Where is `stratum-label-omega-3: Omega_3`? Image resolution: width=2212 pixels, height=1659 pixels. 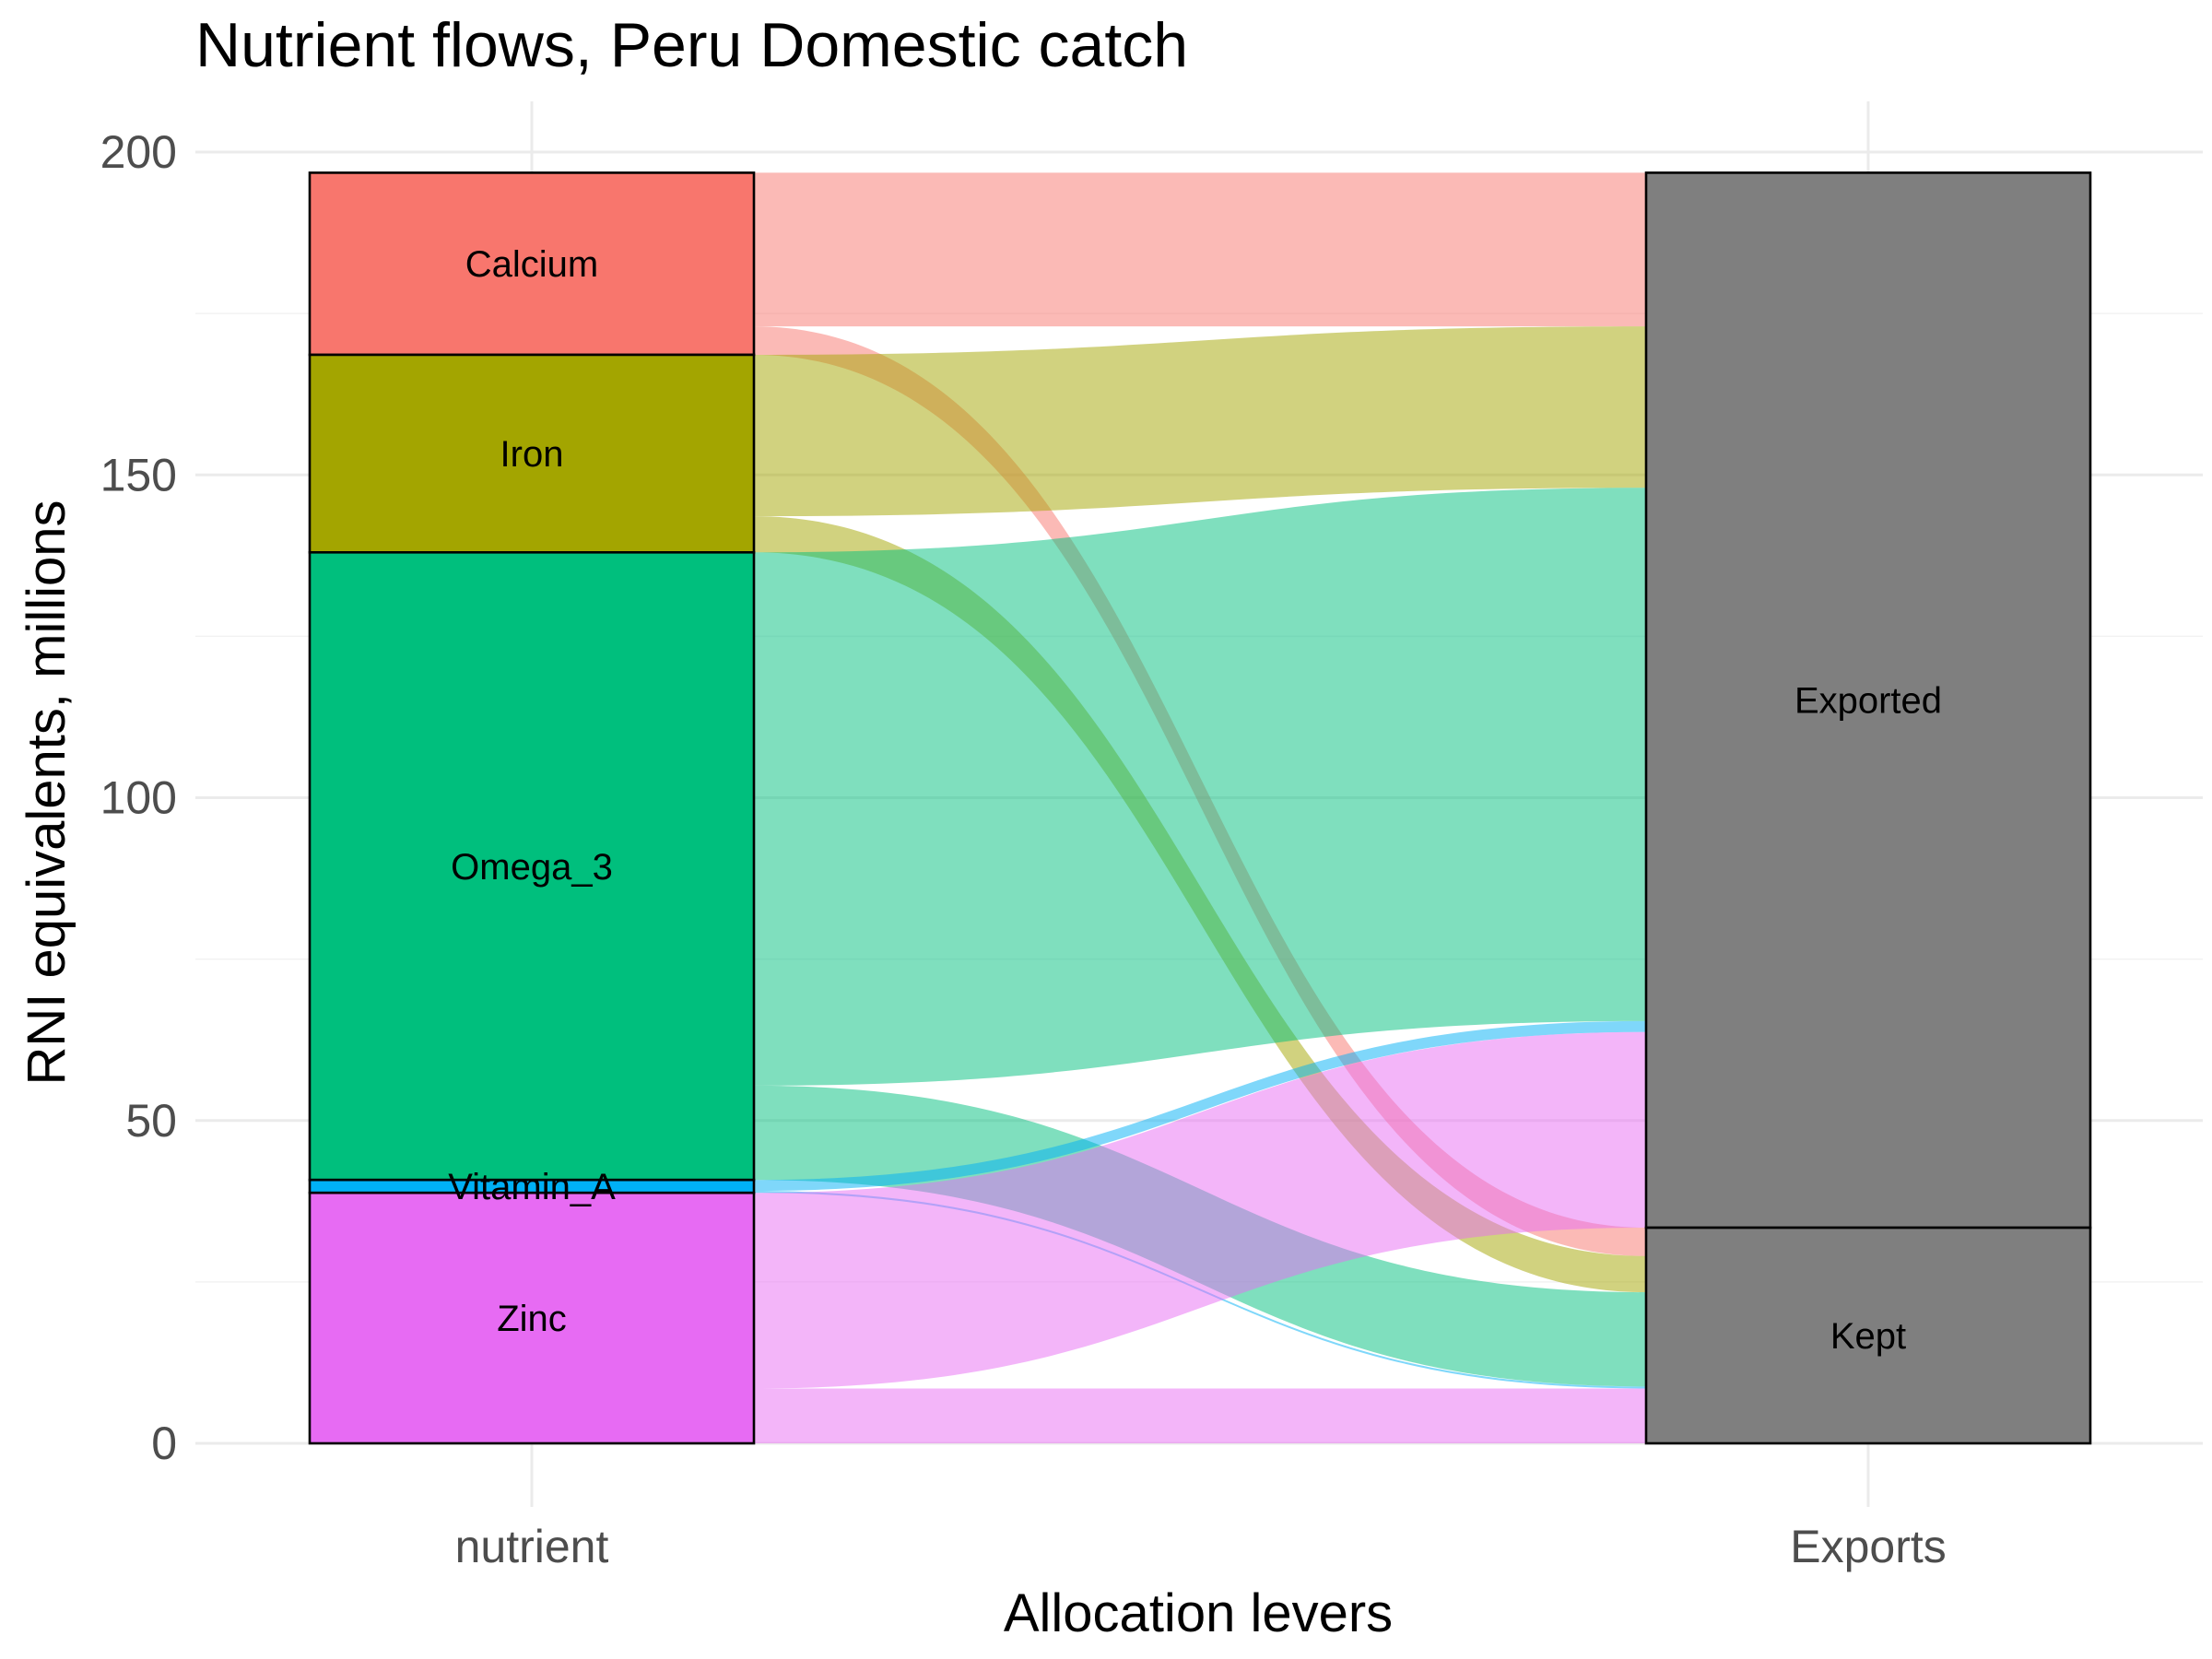 stratum-label-omega-3: Omega_3 is located at coordinates (532, 867).